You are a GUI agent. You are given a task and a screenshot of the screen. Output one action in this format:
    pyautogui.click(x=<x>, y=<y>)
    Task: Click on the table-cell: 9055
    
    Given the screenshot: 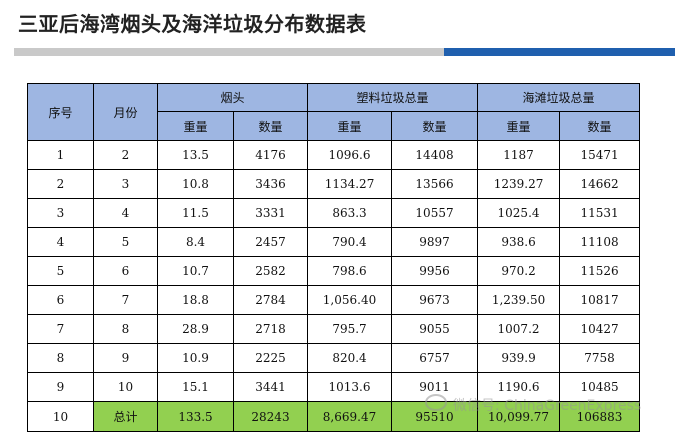 What is the action you would take?
    pyautogui.click(x=435, y=329)
    